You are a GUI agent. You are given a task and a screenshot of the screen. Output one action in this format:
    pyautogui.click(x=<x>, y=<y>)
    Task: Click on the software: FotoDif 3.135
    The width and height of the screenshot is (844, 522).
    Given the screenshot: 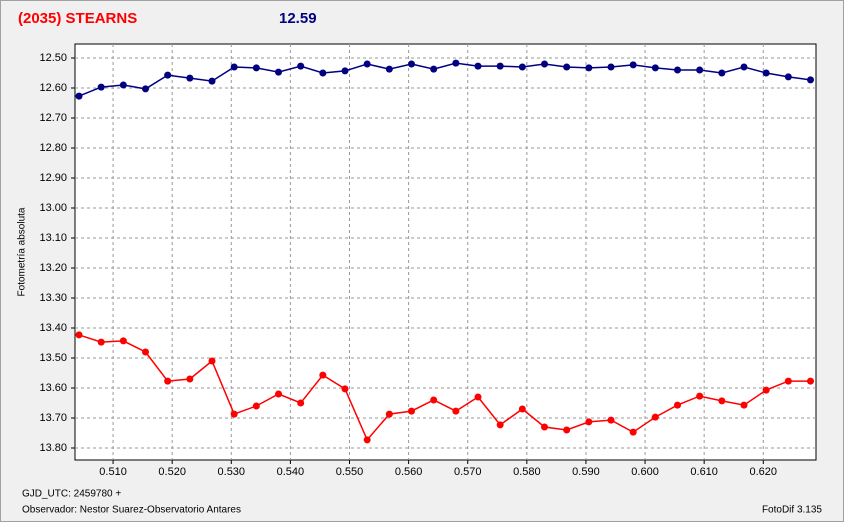 What is the action you would take?
    pyautogui.click(x=792, y=510)
    